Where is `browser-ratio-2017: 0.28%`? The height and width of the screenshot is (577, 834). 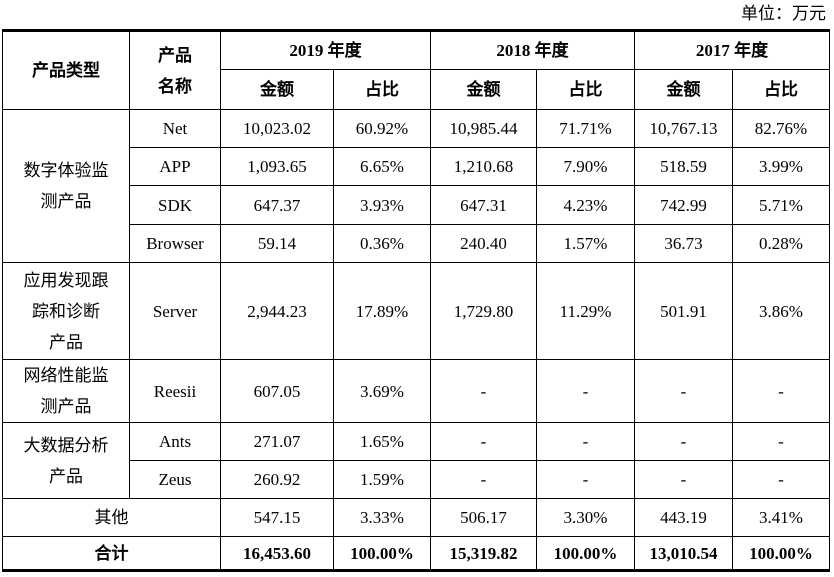
browser-ratio-2017: 0.28% is located at coordinates (781, 243).